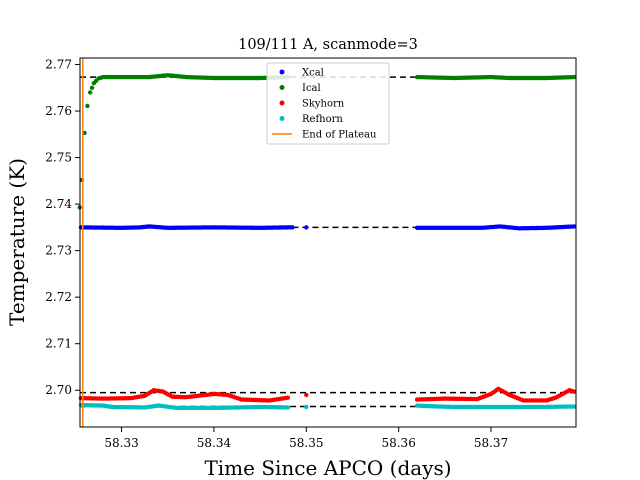 The width and height of the screenshot is (640, 480). I want to click on legend-marker-skyhorn, so click(282, 103).